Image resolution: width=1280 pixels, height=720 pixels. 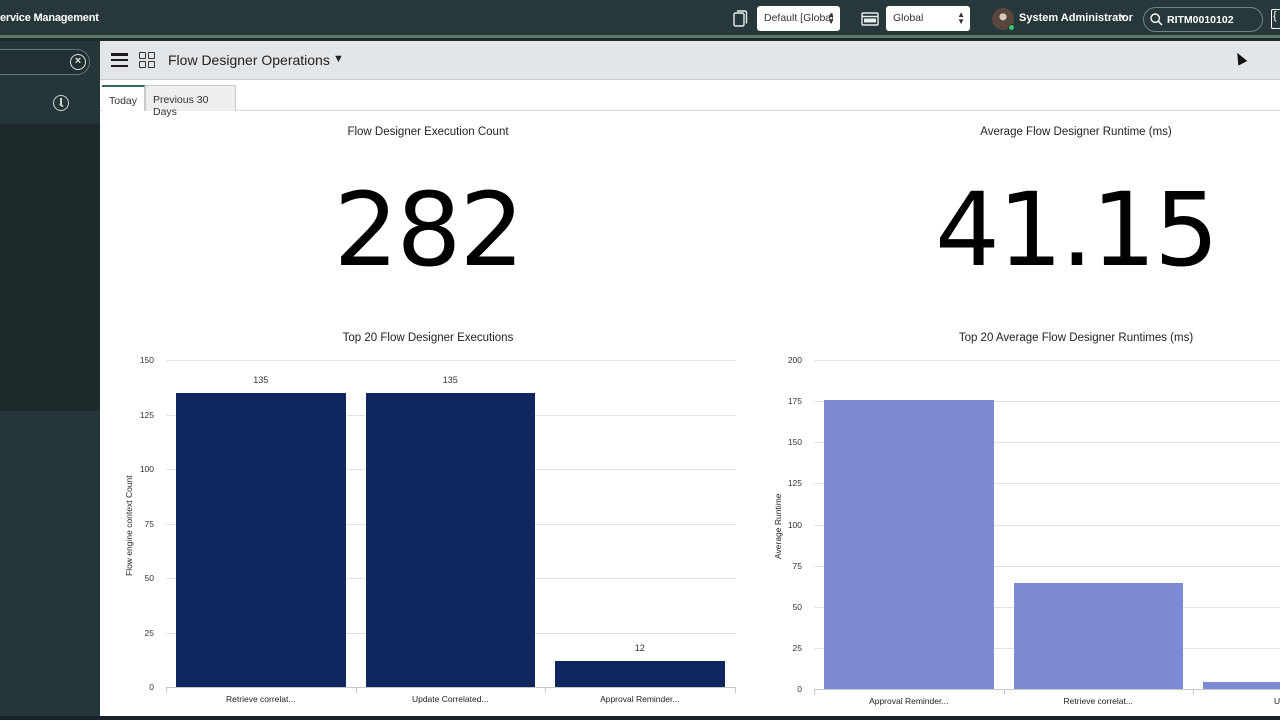 I want to click on dashboard-grid-icon, so click(x=147, y=60).